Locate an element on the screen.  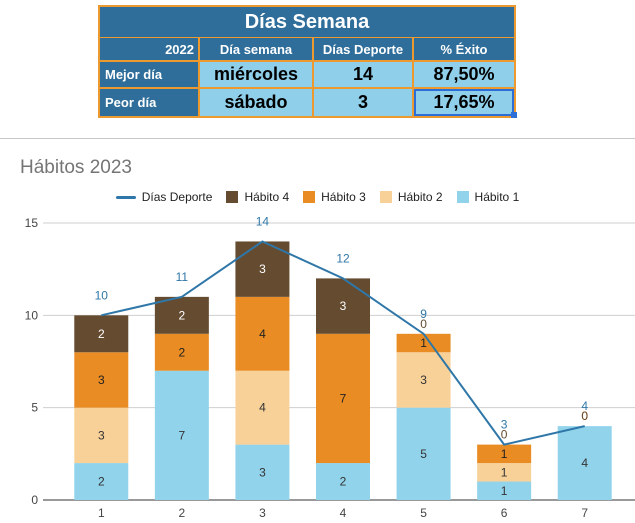
legend-dias-deporte: Días Deporte is located at coordinates (164, 197).